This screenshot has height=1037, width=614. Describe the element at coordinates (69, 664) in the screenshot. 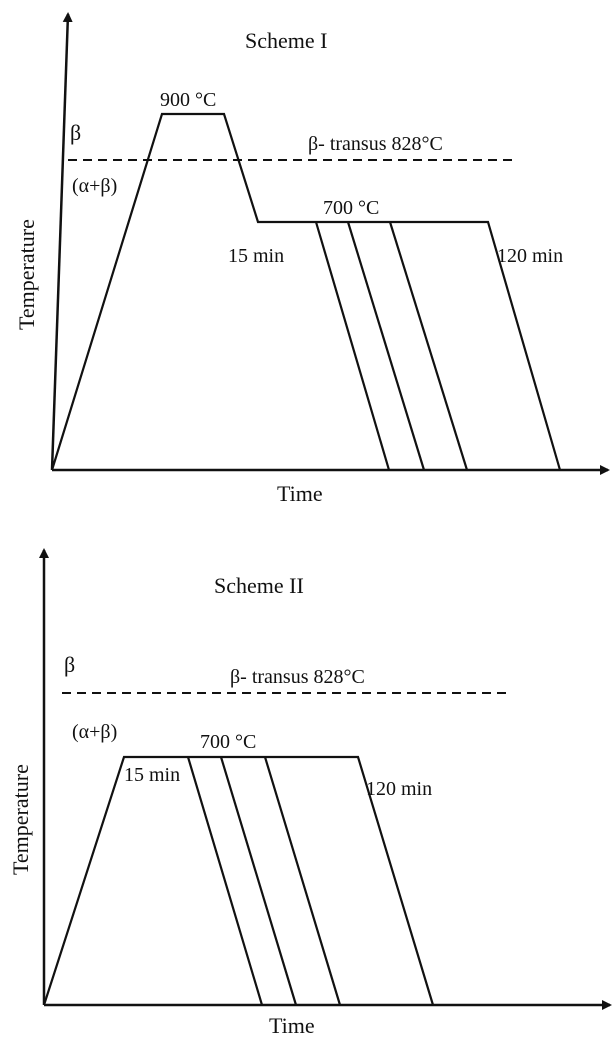

I see `scheme-2-beta-label: β` at that location.